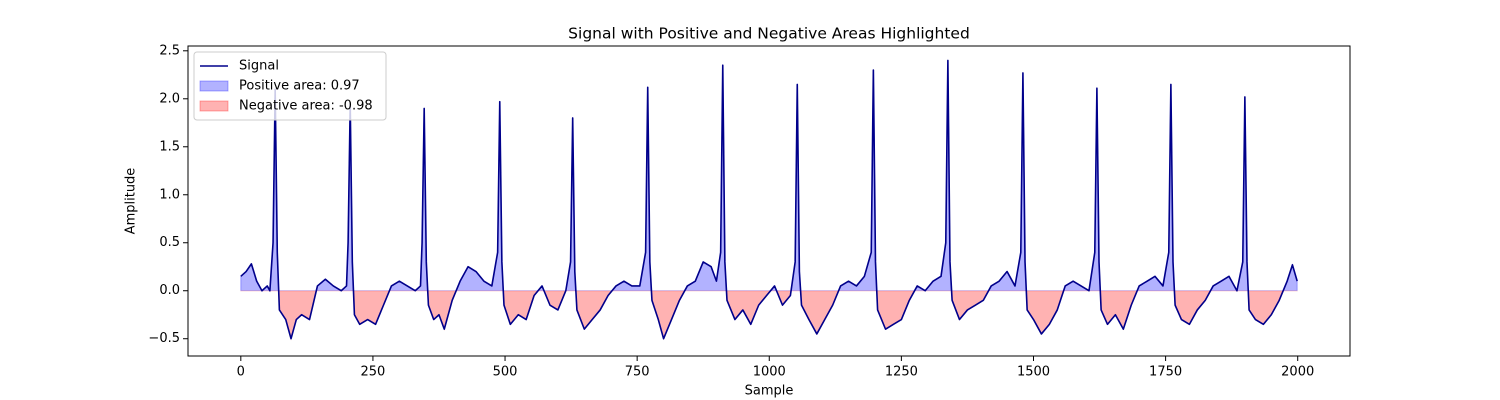  What do you see at coordinates (169, 98) in the screenshot?
I see `y-tick-label: 2.0` at bounding box center [169, 98].